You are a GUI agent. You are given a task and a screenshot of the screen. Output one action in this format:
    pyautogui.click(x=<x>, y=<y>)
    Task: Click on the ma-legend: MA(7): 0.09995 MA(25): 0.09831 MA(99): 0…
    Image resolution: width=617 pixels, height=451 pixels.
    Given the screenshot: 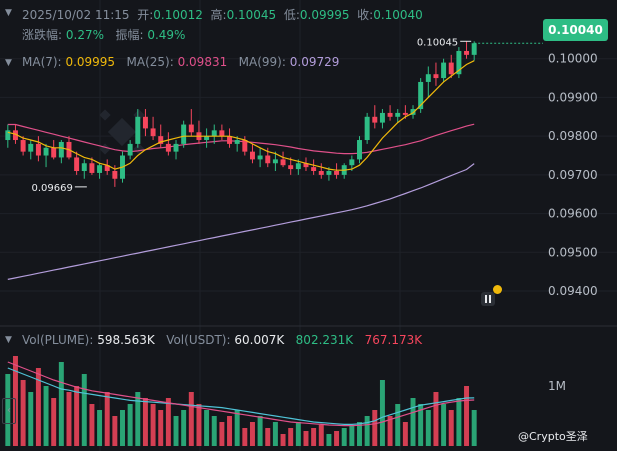 What is the action you would take?
    pyautogui.click(x=180, y=62)
    